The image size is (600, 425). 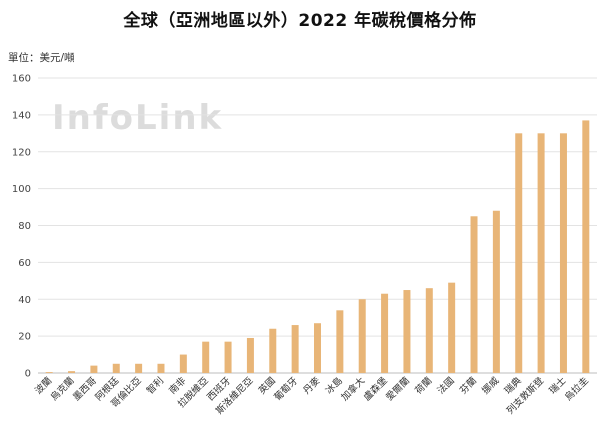 I want to click on chart-title: 全球（亞洲地區以外）2022 年碳稅價格分佈, so click(x=300, y=21).